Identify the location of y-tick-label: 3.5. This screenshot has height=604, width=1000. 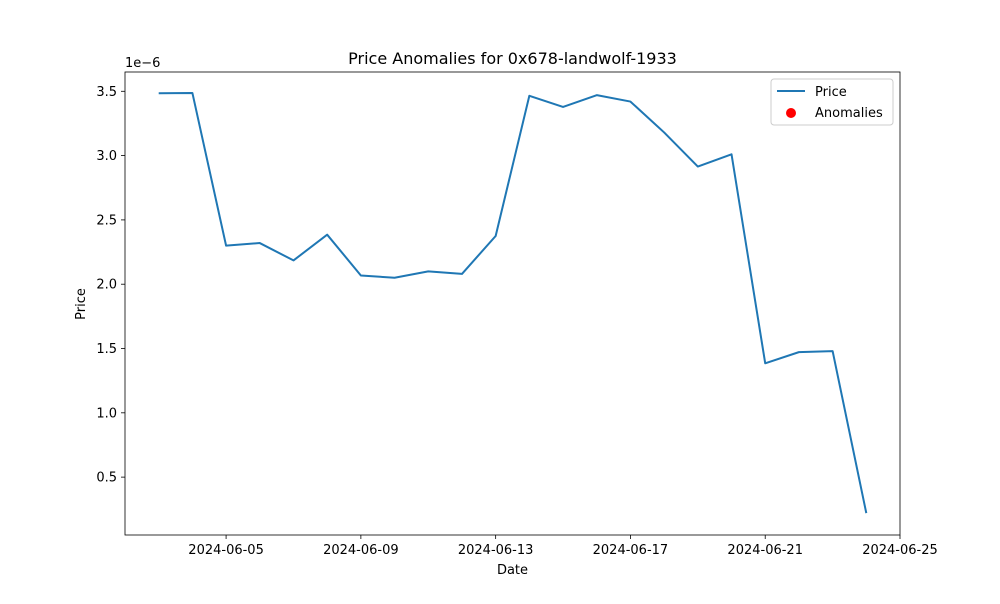
(106, 92).